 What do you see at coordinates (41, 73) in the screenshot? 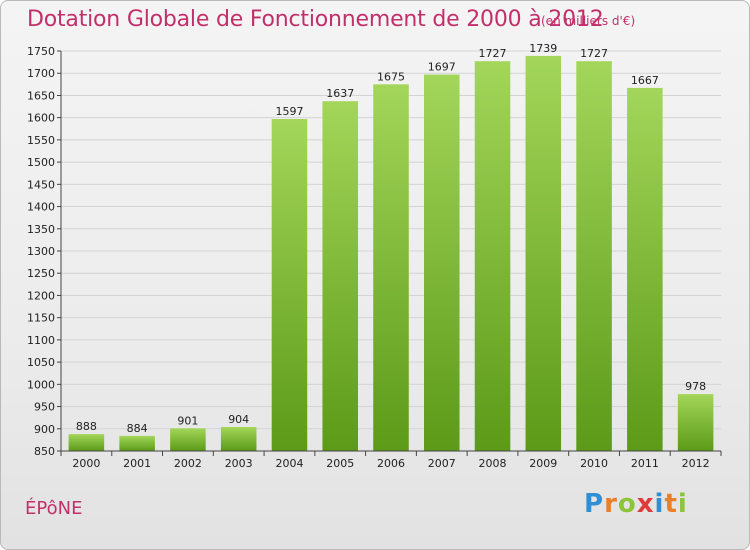
I see `y-tick-label: 1700` at bounding box center [41, 73].